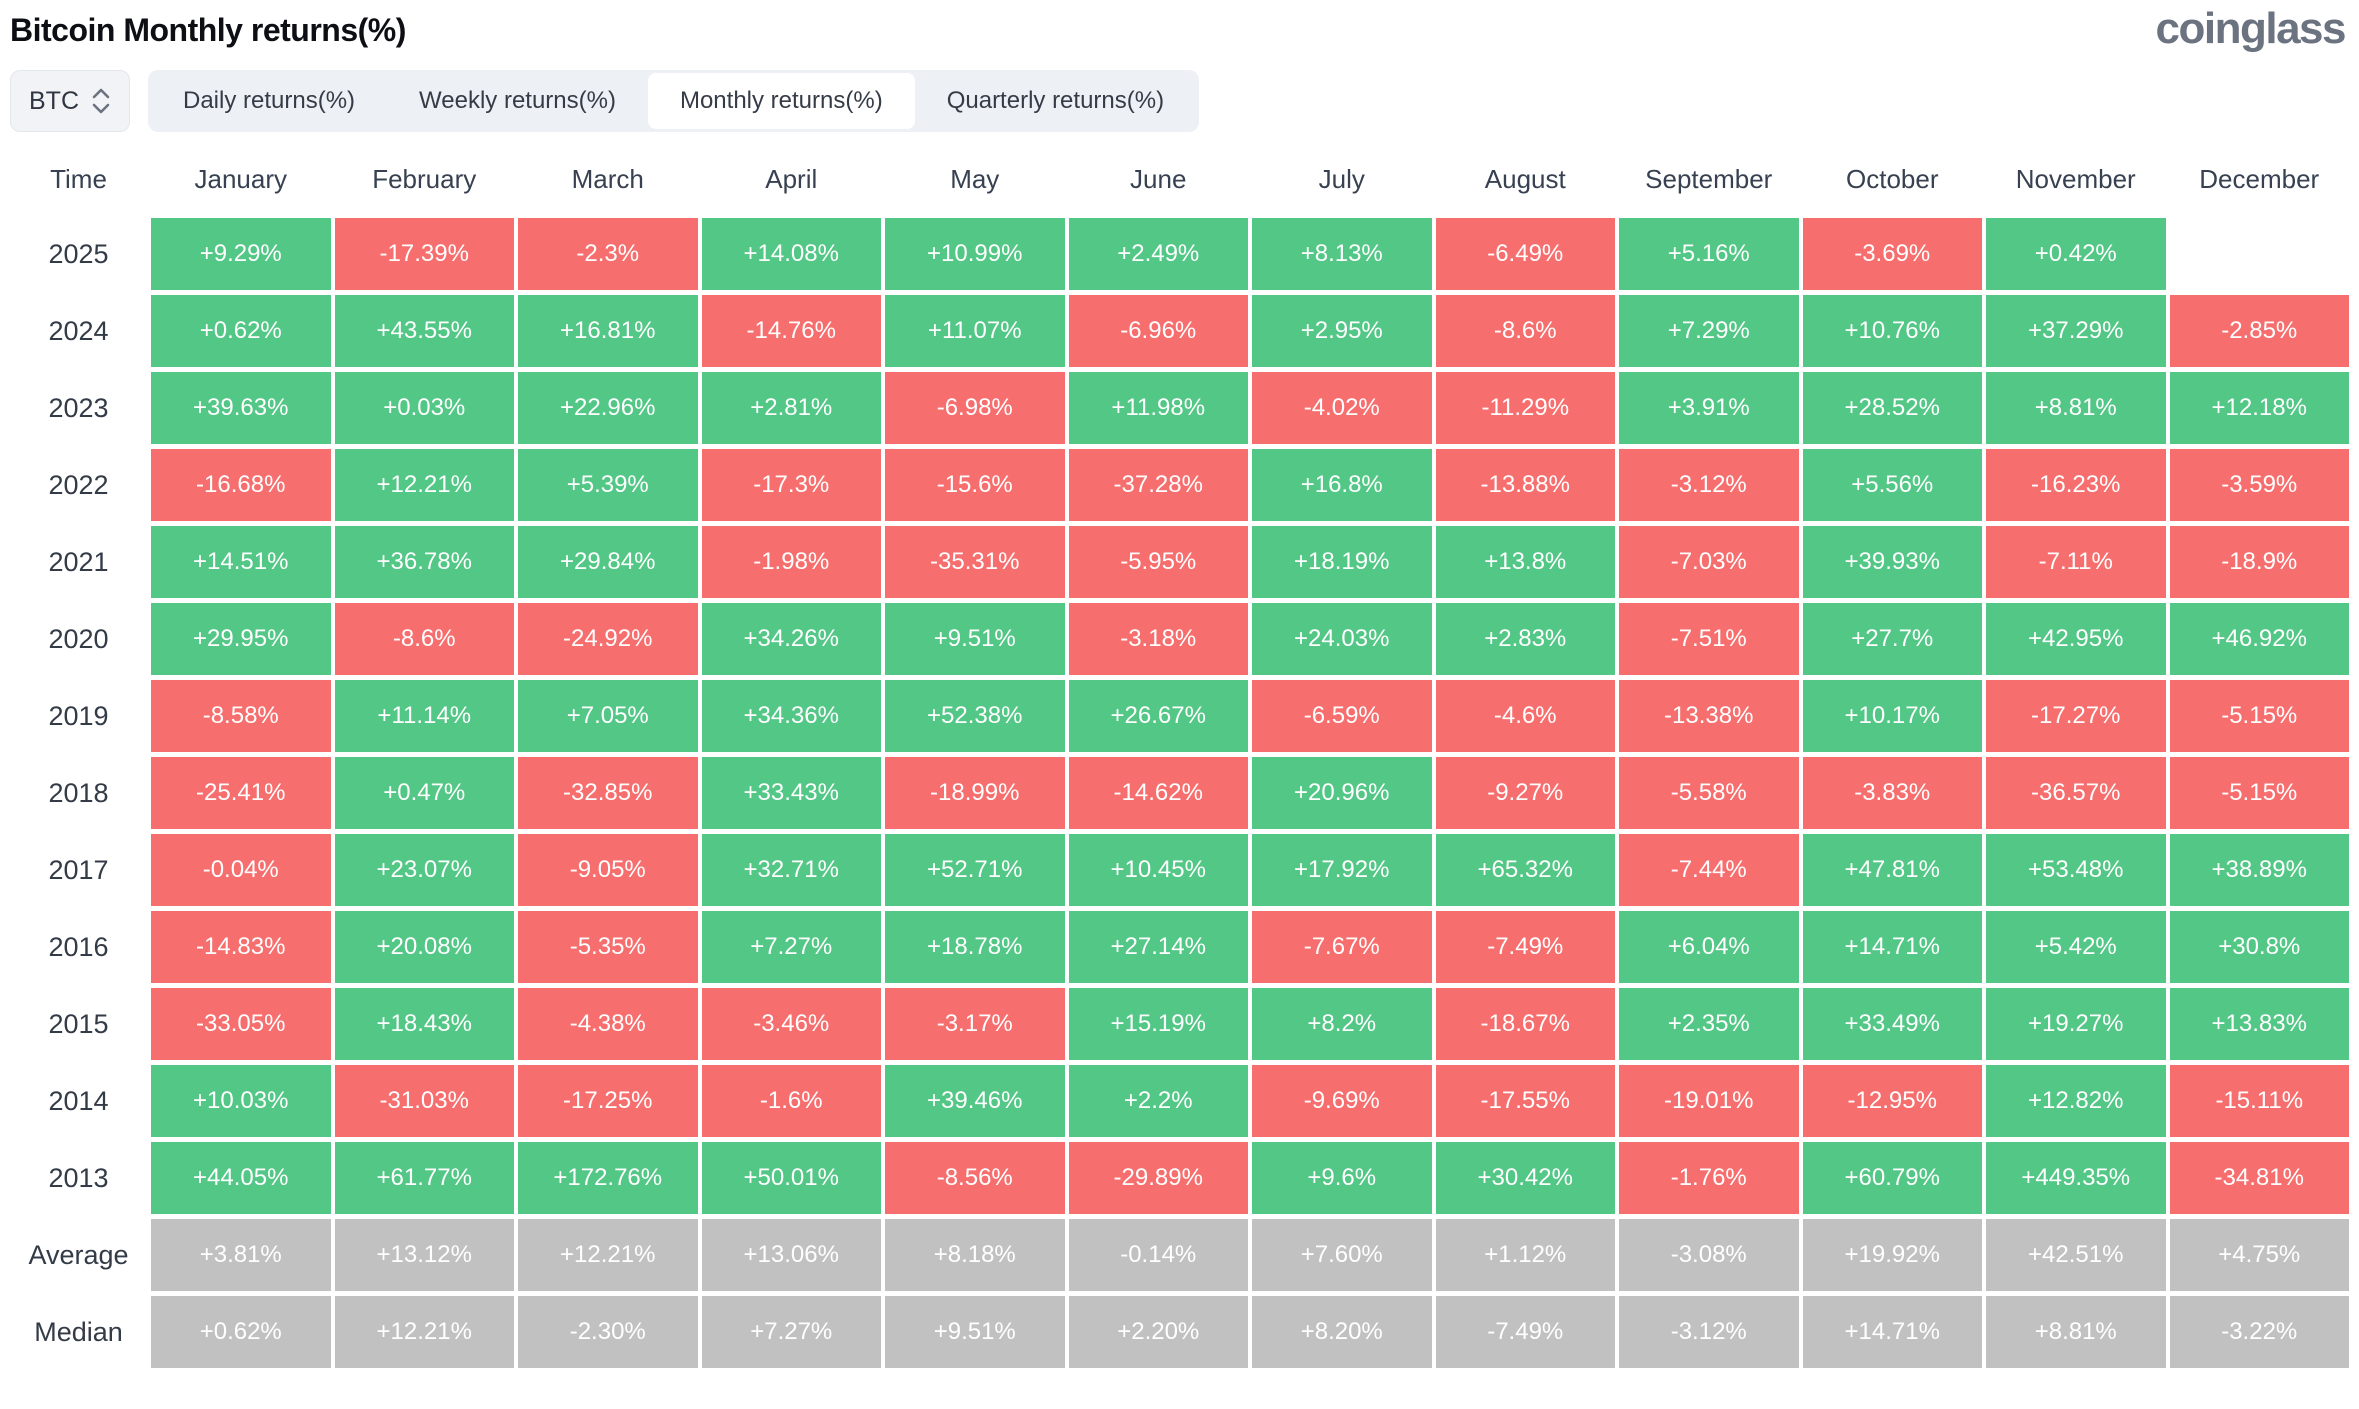 Image resolution: width=2359 pixels, height=1409 pixels. I want to click on return-cell-2024-july: +2.95%, so click(1342, 331).